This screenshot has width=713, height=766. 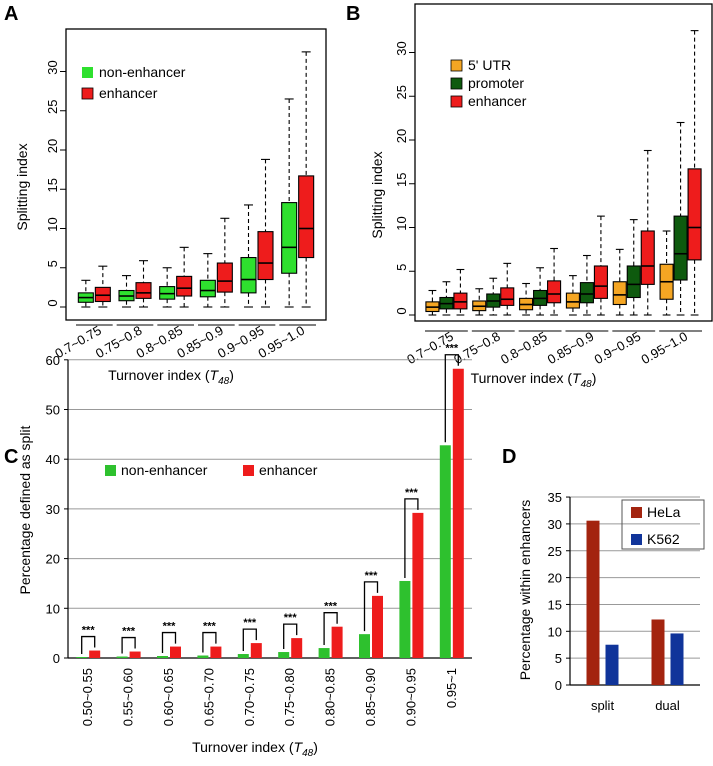 What do you see at coordinates (249, 697) in the screenshot?
I see `x-category-label: 0.70~0.75` at bounding box center [249, 697].